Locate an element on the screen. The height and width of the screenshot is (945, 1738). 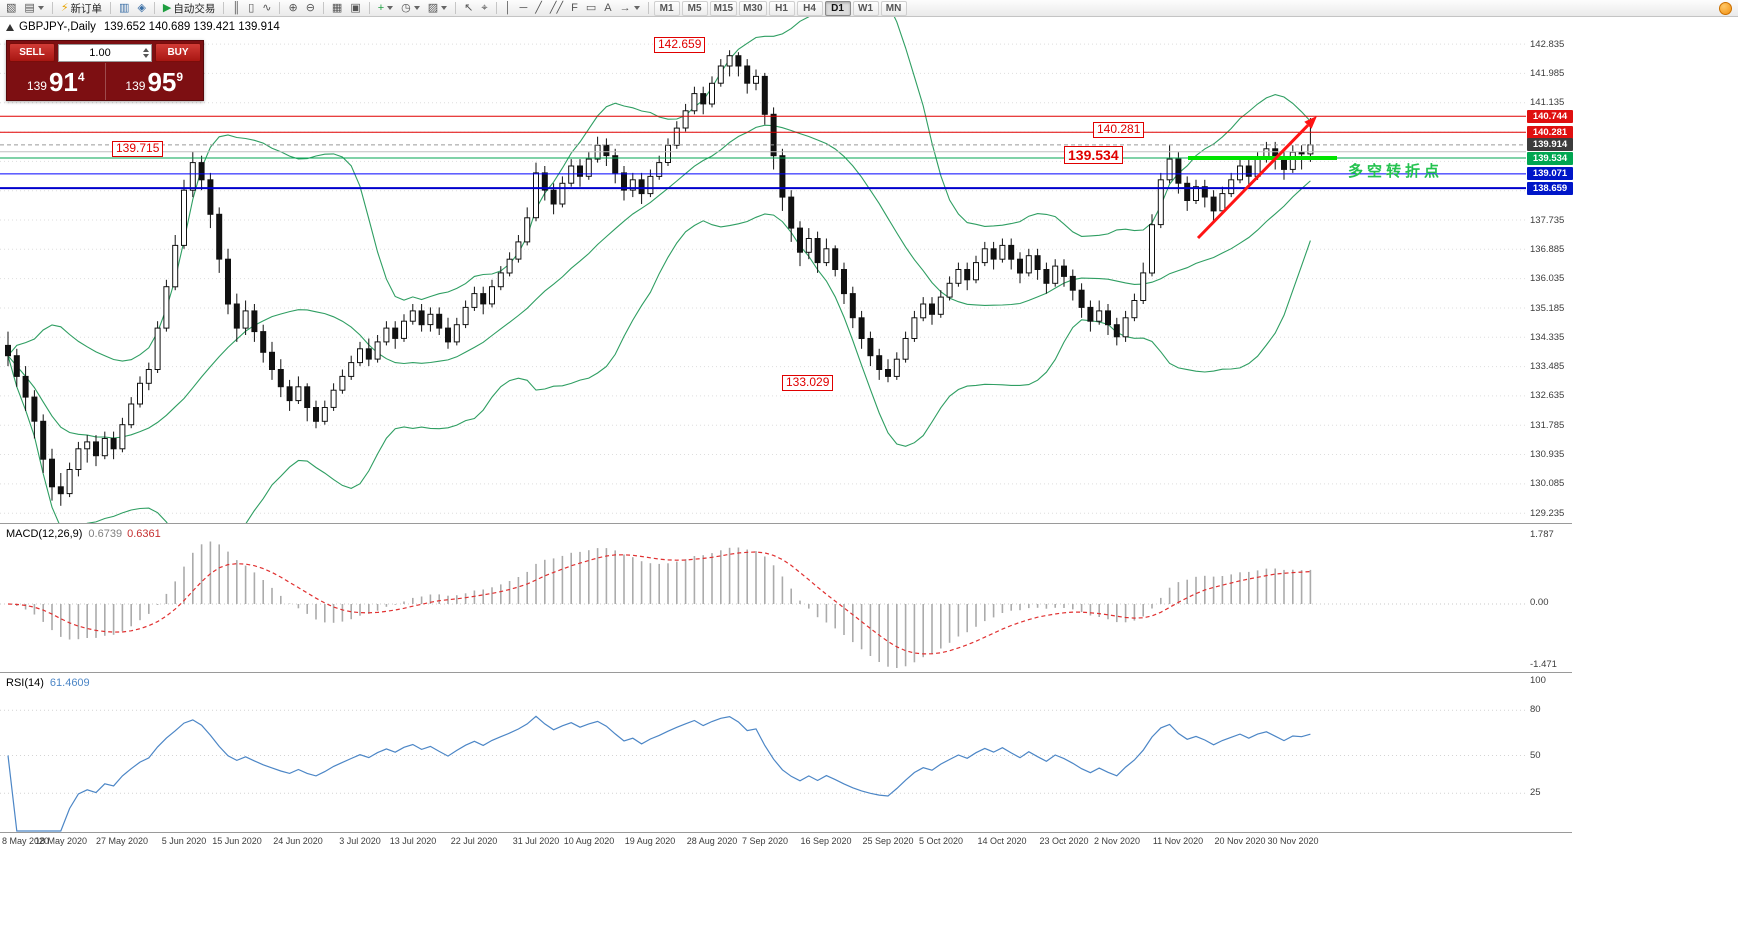
cursor-icon: ↖ is located at coordinates (469, 8).